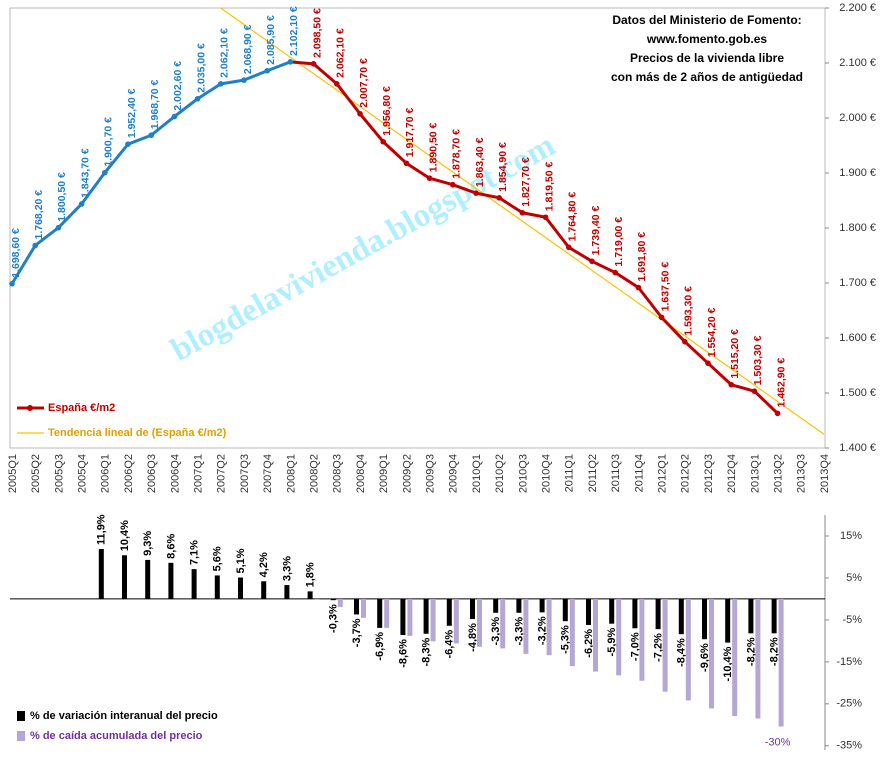 This screenshot has height=760, width=880. Describe the element at coordinates (407, 473) in the screenshot. I see `x-tick-label: 2009Q2` at that location.